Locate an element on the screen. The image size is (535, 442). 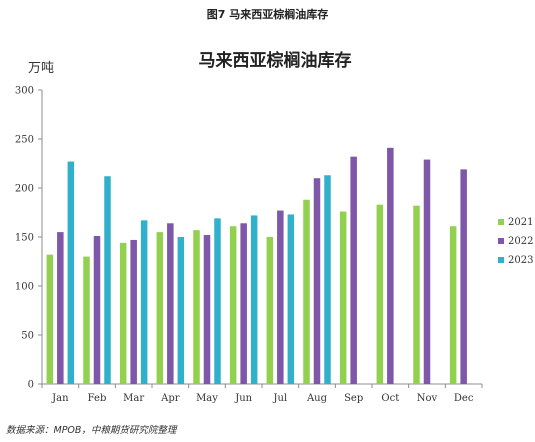
chart-title: 马来西亚棕榈油库存 is located at coordinates (275, 60).